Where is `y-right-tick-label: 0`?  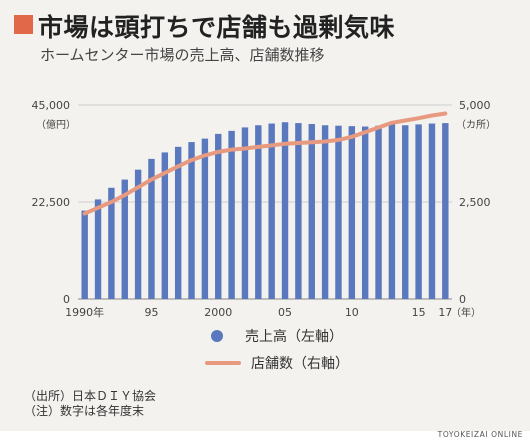
y-right-tick-label: 0 is located at coordinates (462, 299).